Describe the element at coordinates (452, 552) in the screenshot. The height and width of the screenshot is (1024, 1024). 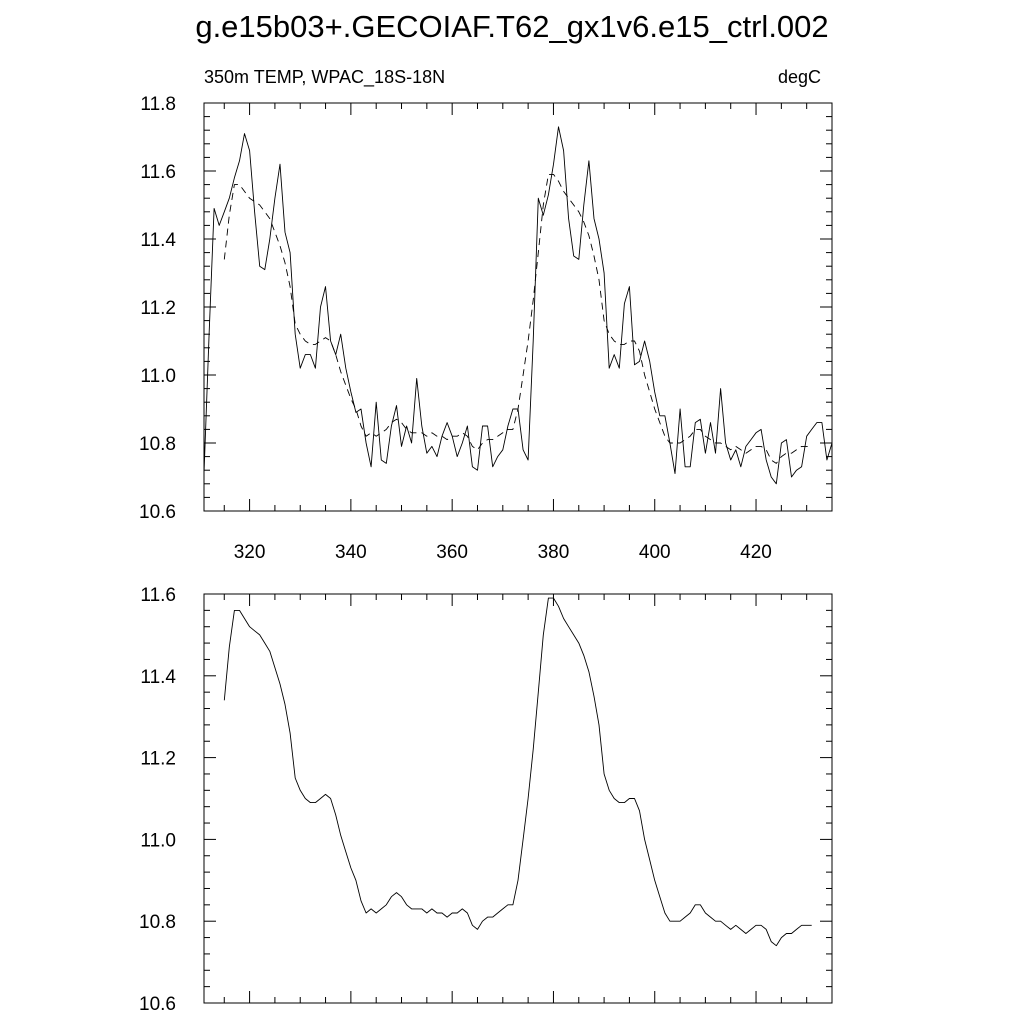
I see `top-x-tick-label: 360` at that location.